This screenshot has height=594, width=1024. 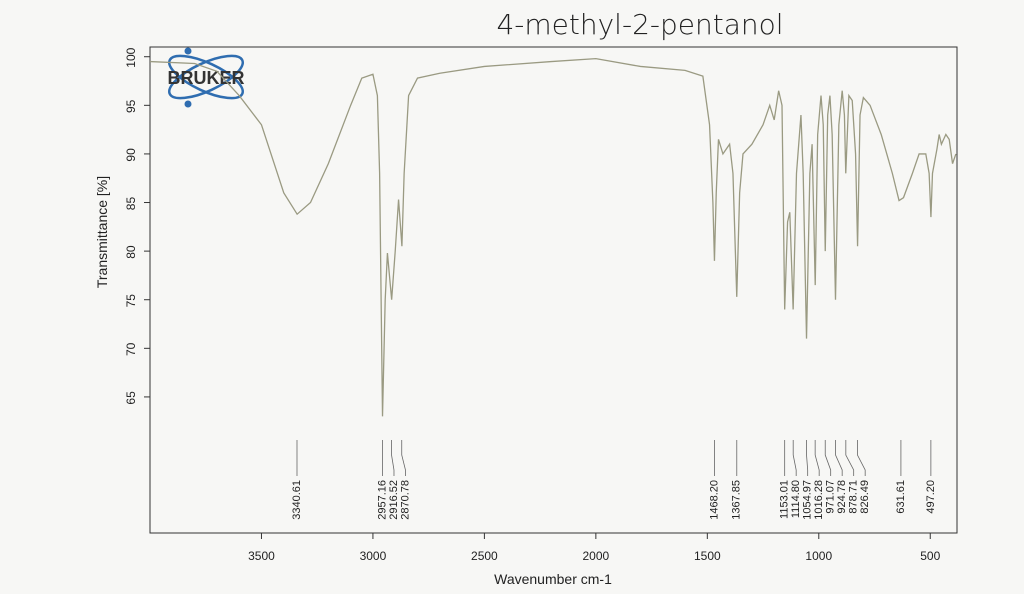 I want to click on peak-label: 2957.16, so click(x=382, y=500).